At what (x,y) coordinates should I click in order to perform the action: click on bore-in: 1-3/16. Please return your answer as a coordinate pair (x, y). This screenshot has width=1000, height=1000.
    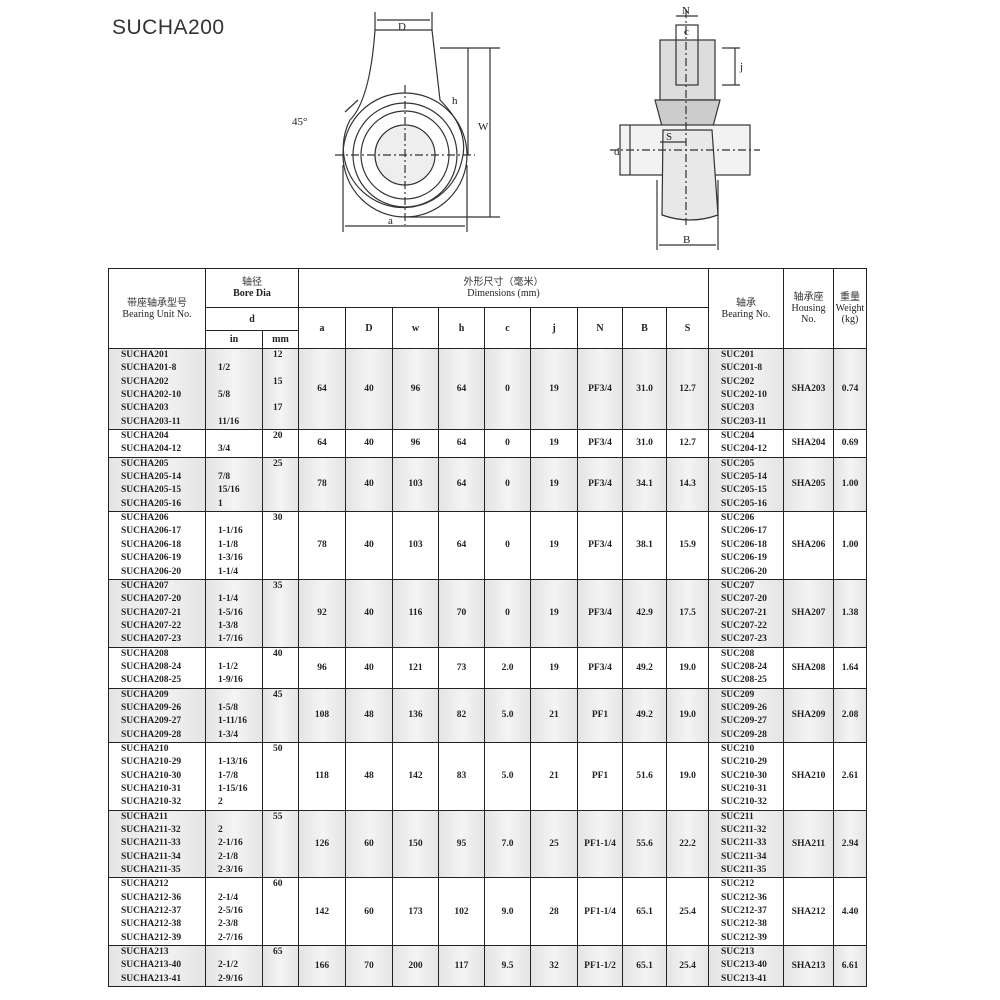
    Looking at the image, I should click on (230, 558).